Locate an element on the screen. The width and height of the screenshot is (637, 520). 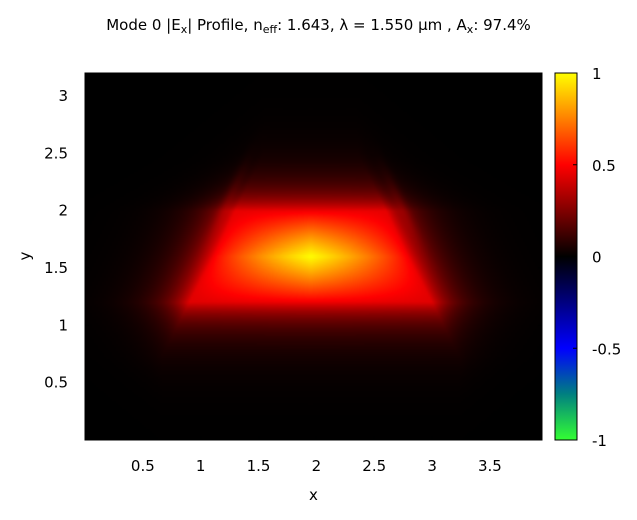
y-tick-label: 2.5 is located at coordinates (56, 153).